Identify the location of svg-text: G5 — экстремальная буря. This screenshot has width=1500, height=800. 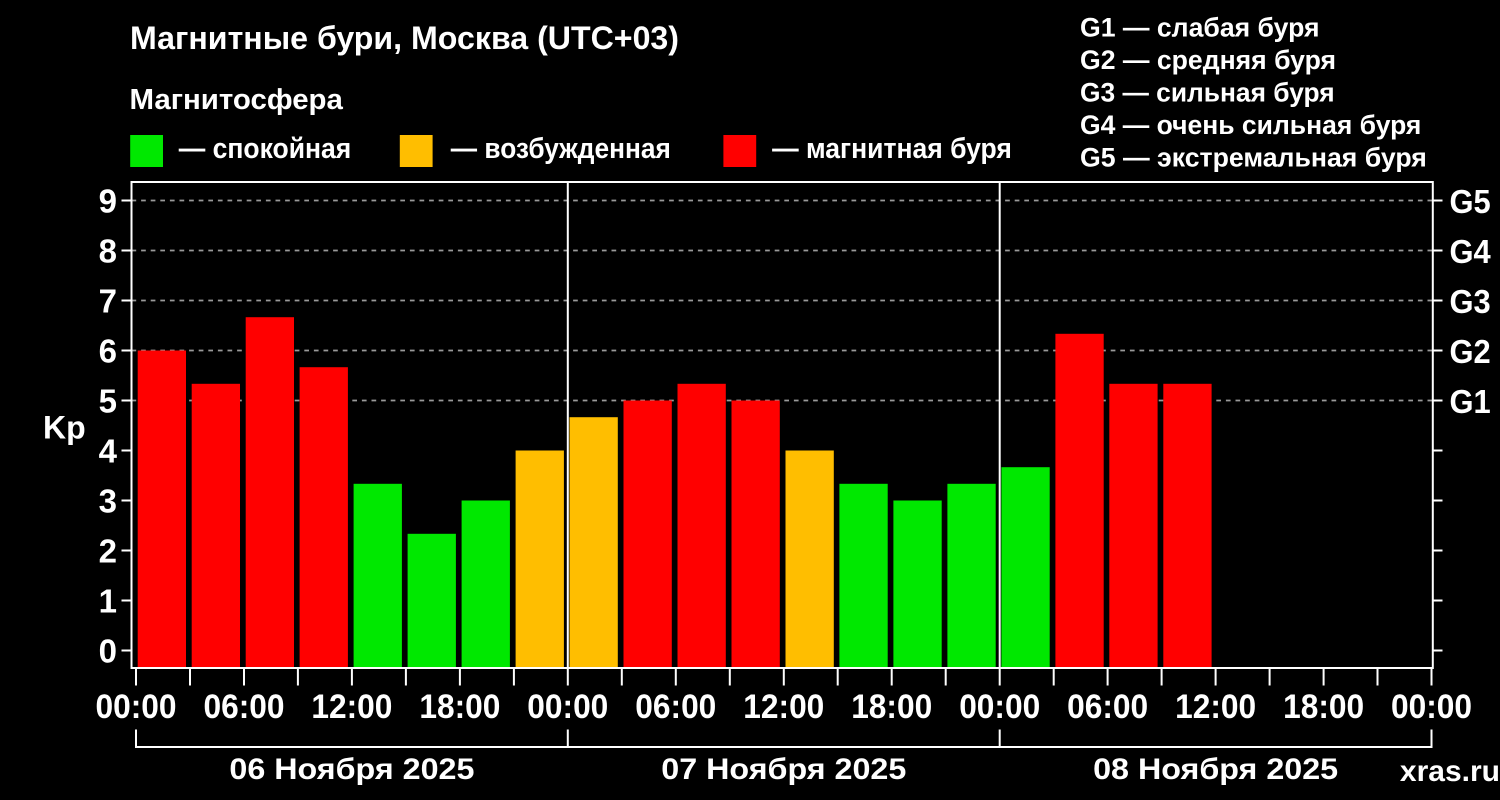
(1253, 158).